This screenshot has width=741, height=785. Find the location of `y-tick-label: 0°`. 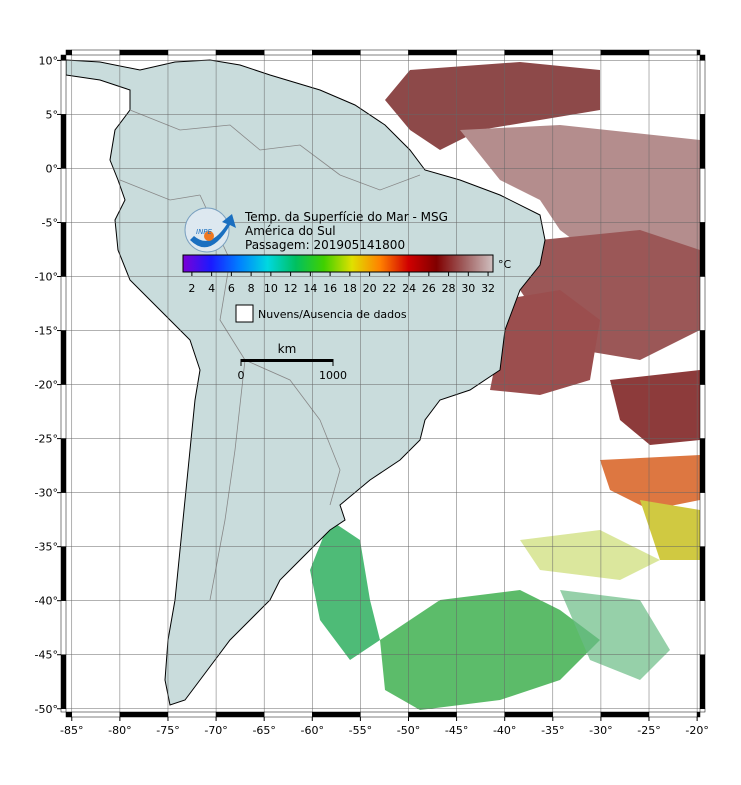

y-tick-label: 0° is located at coordinates (52, 168).